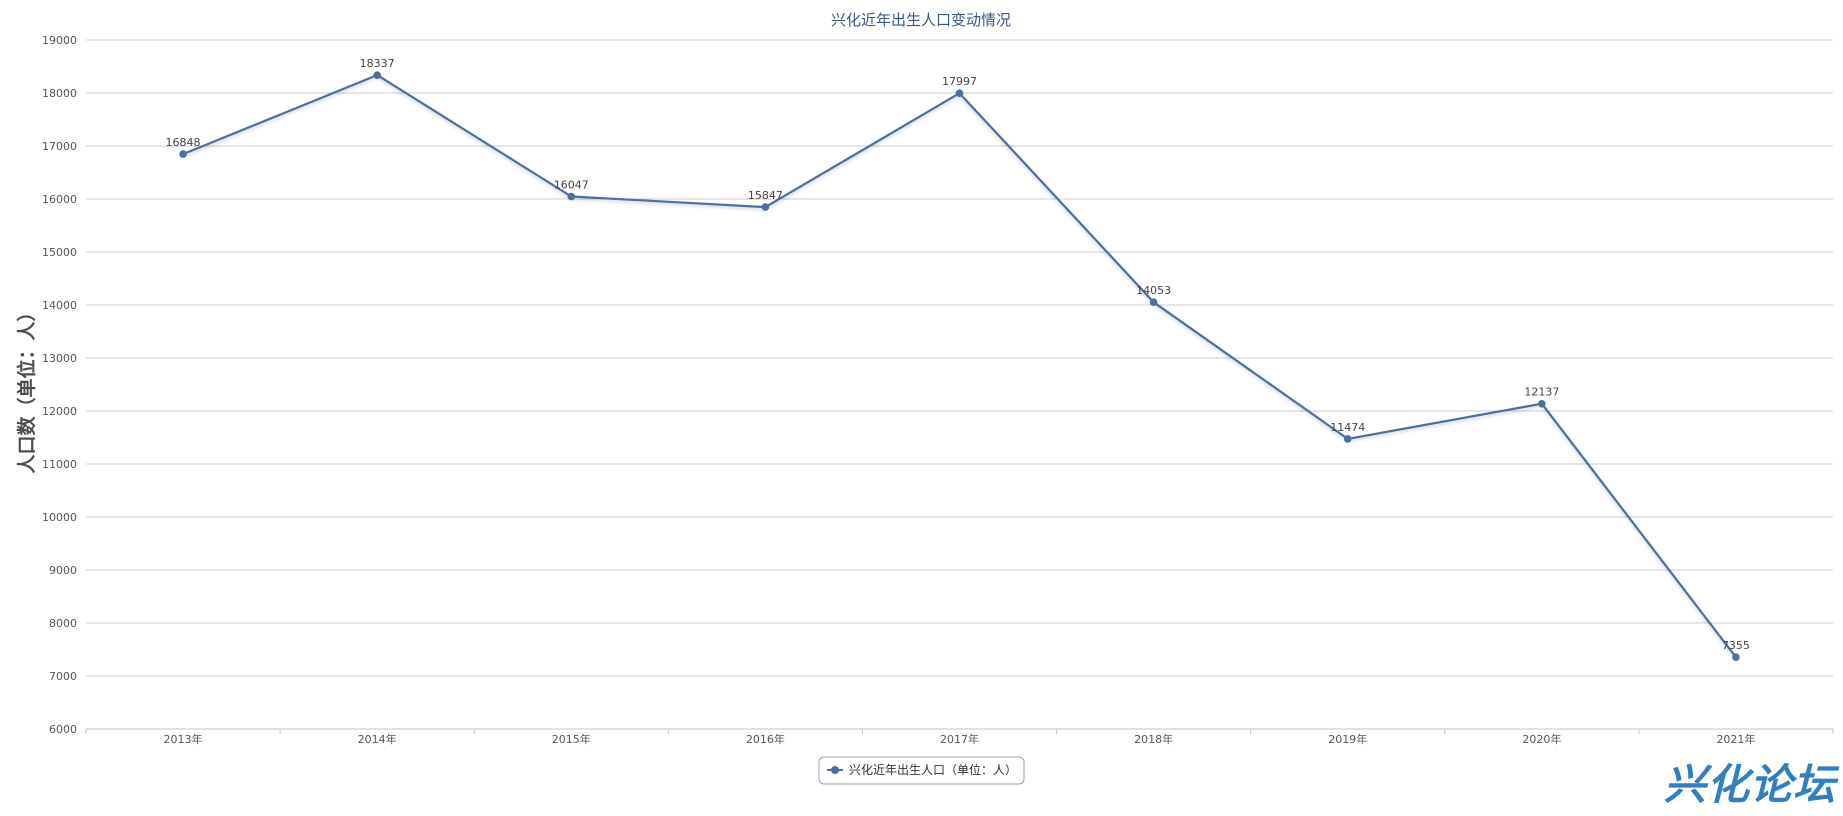 The image size is (1843, 816). What do you see at coordinates (59, 358) in the screenshot?
I see `y-tick-label: 13000` at bounding box center [59, 358].